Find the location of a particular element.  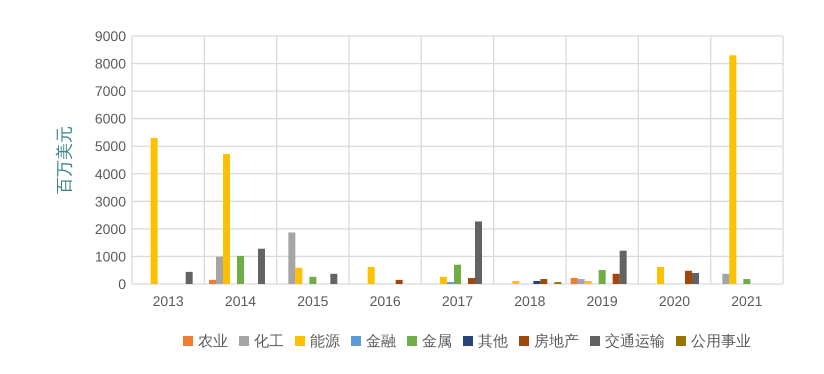

legend-label: 交通运输 is located at coordinates (635, 341).